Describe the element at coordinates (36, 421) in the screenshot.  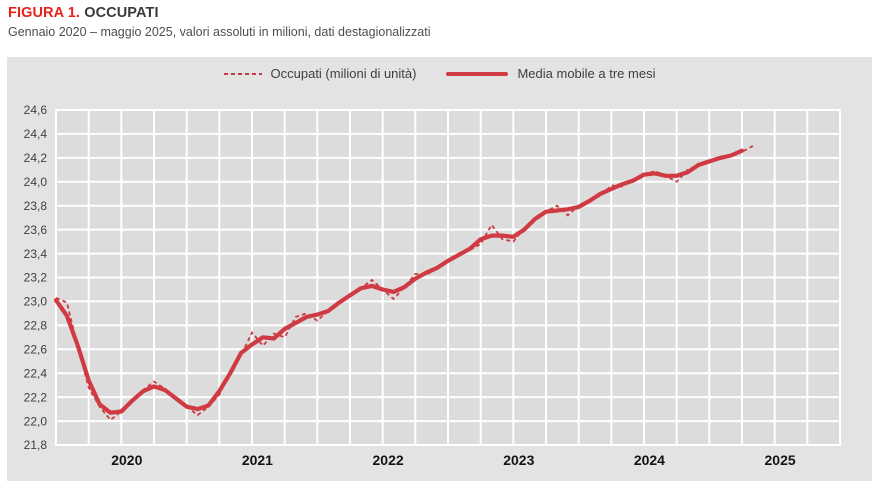
I see `y-tick-label: 22,0` at that location.